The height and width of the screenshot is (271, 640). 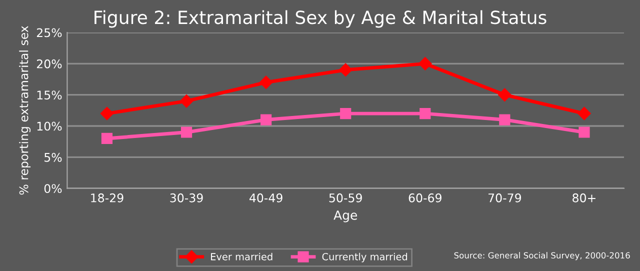 What do you see at coordinates (346, 216) in the screenshot?
I see `x-axis-title: Age` at bounding box center [346, 216].